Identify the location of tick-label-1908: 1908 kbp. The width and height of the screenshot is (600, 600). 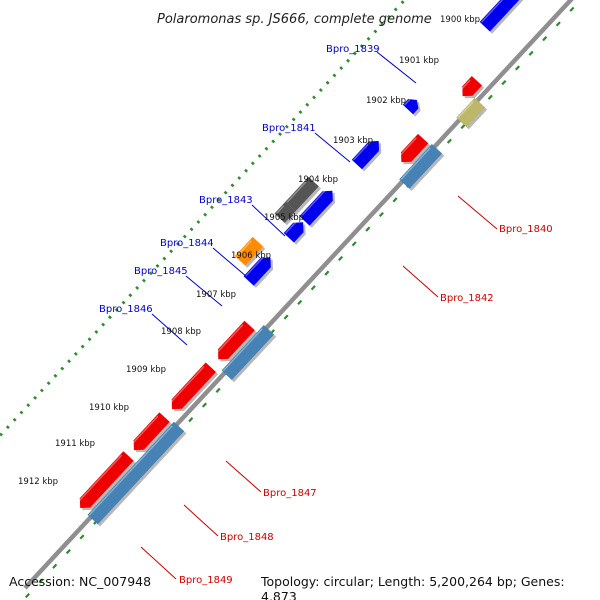
(181, 332).